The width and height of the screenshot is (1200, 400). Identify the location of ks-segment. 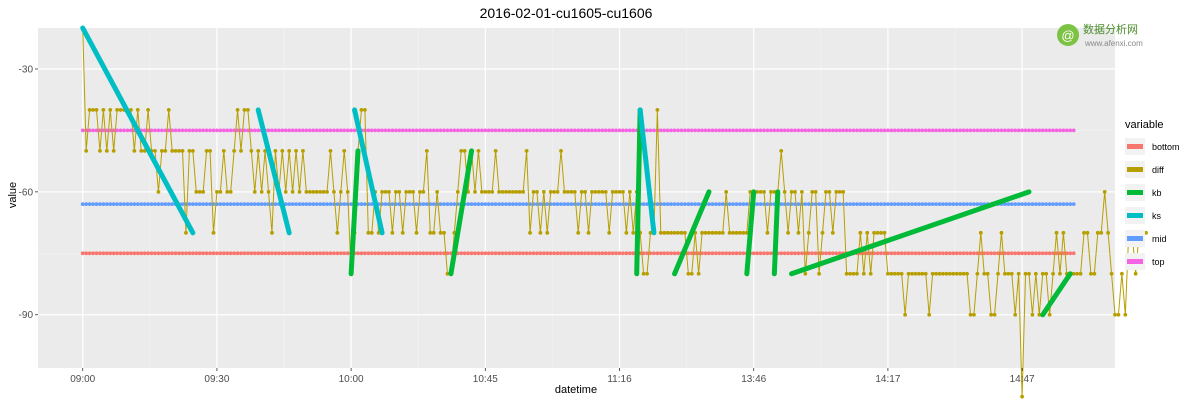
(368, 171).